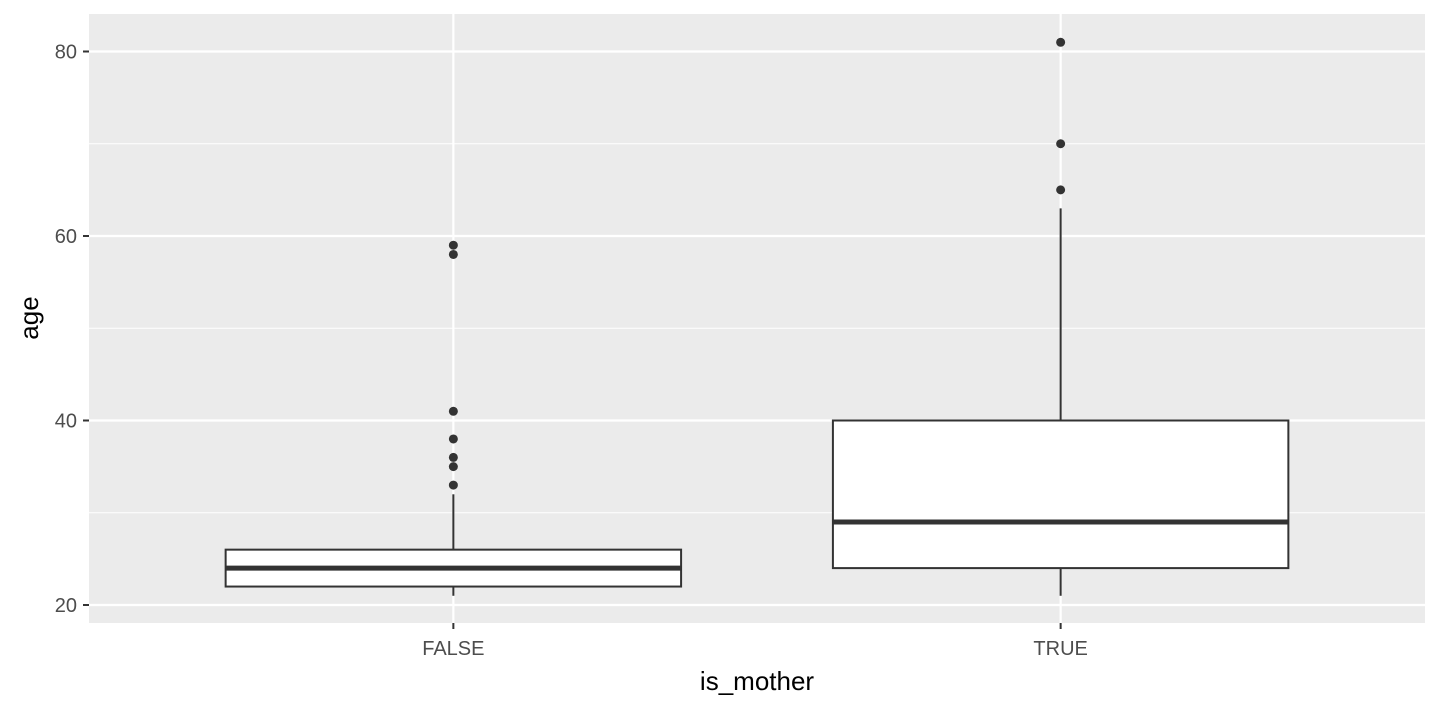 Image resolution: width=1440 pixels, height=710 pixels. What do you see at coordinates (72, 329) in the screenshot?
I see `y-axis: 20 40 60 80` at bounding box center [72, 329].